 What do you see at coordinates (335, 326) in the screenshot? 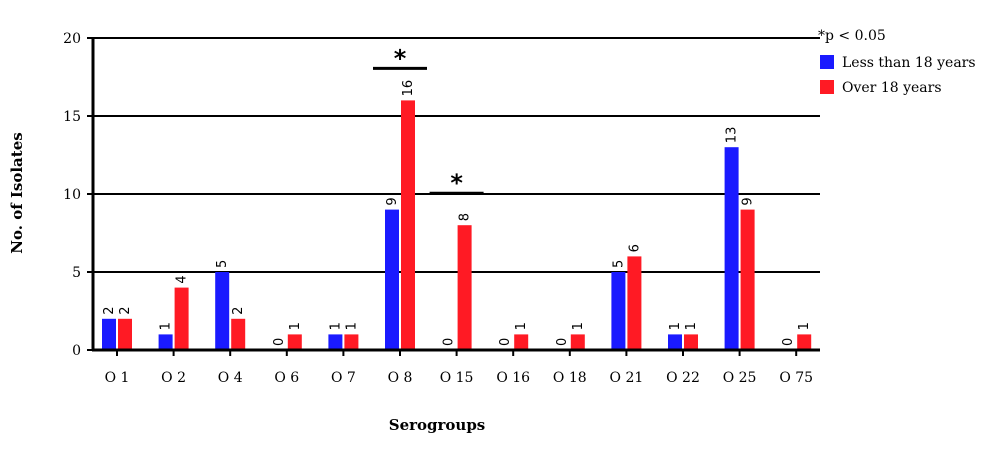
I see `data-label-o-7-less-than-18-years: 1` at bounding box center [335, 326].